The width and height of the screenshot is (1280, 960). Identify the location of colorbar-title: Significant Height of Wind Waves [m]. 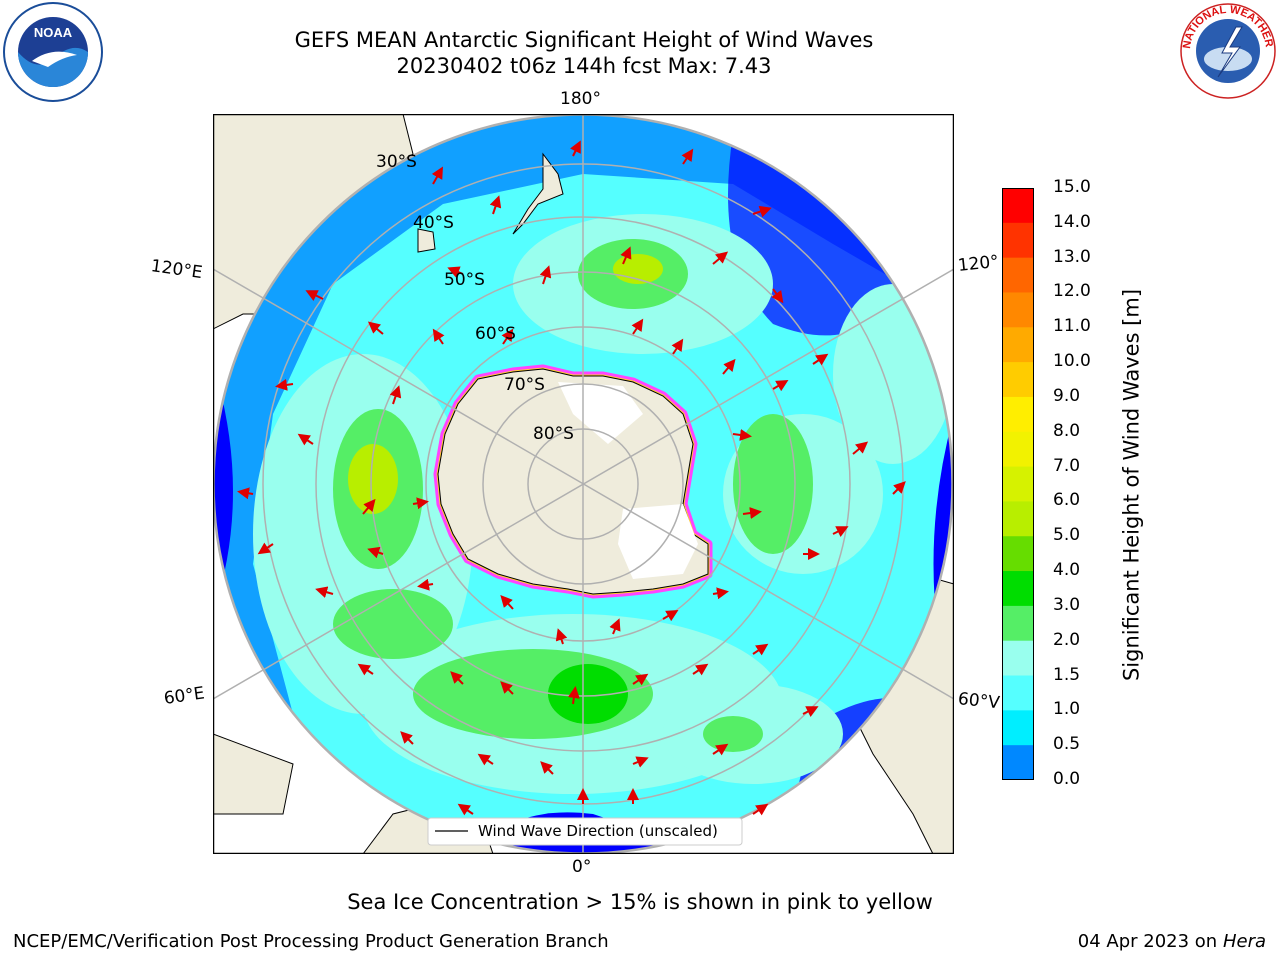
(1131, 485).